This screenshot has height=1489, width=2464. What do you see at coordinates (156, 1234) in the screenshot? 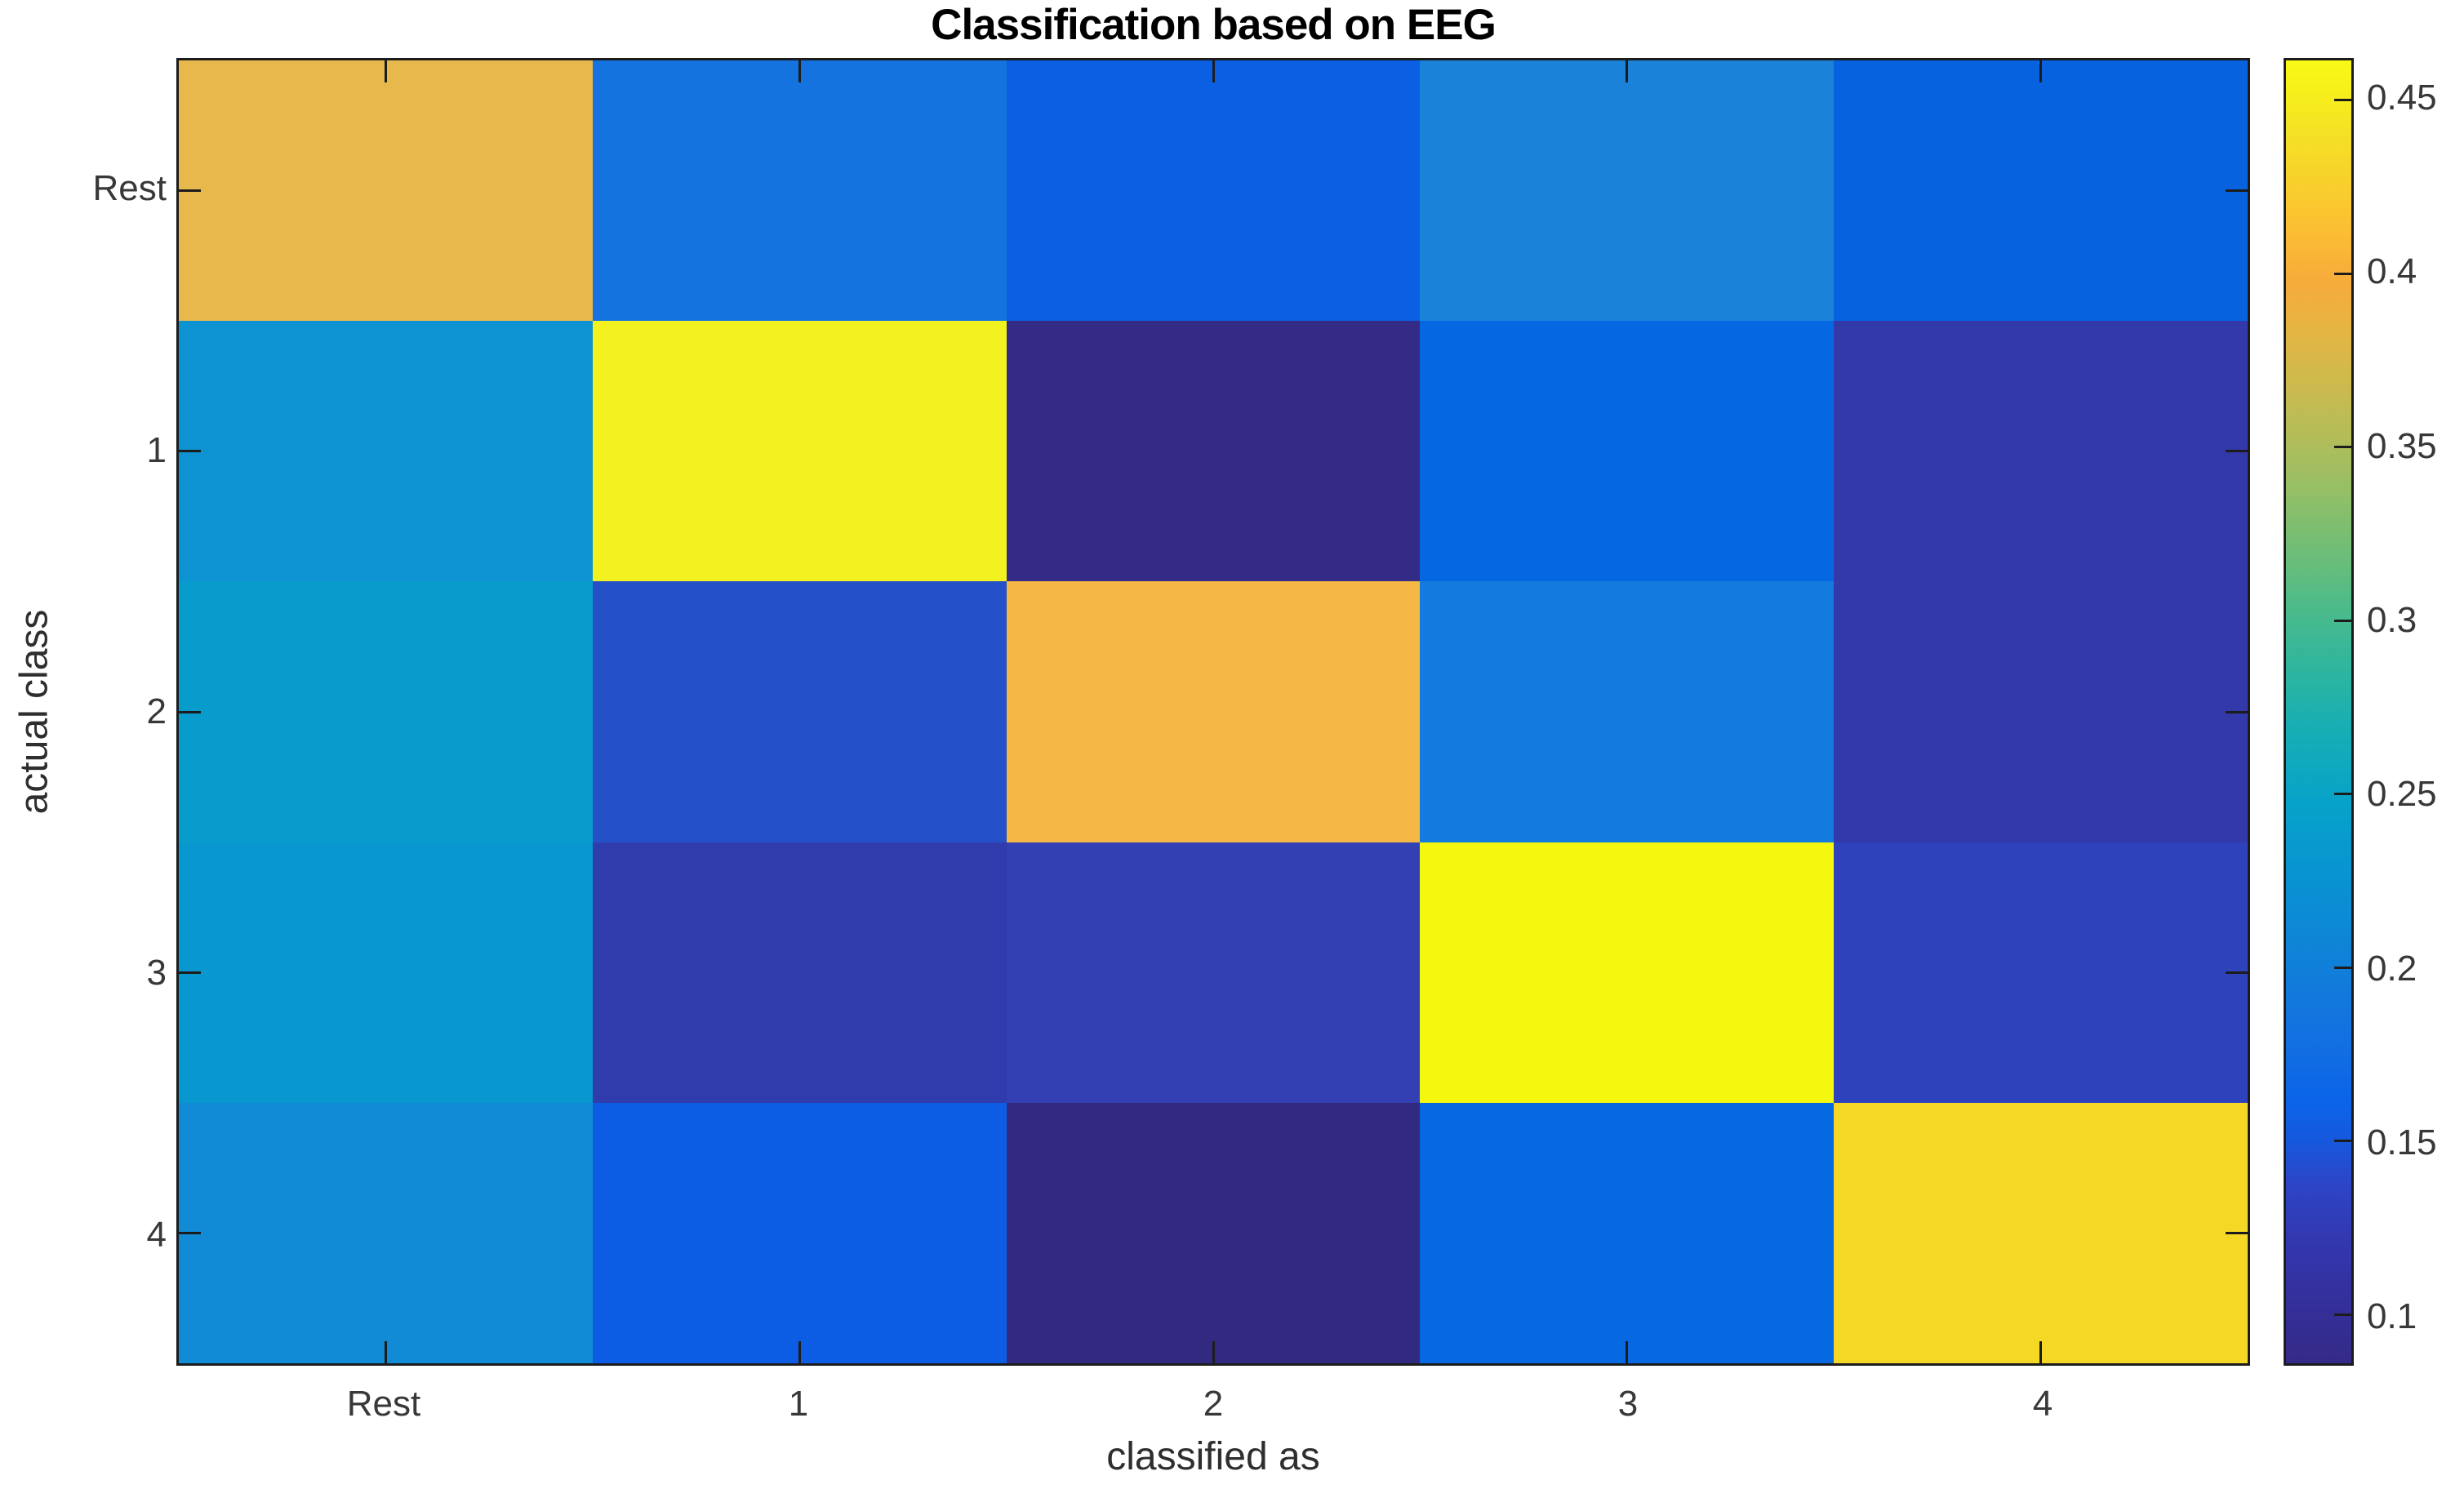
I see `y-tick-label: 4` at bounding box center [156, 1234].